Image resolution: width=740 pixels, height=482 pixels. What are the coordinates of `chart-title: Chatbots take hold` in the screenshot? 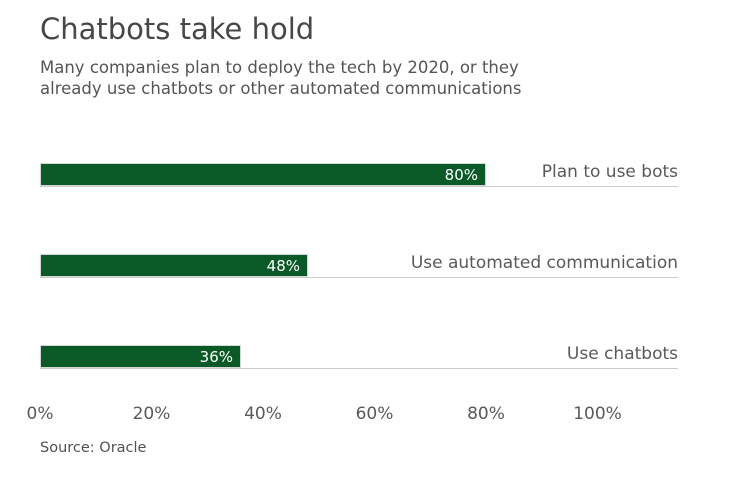 It's located at (177, 29).